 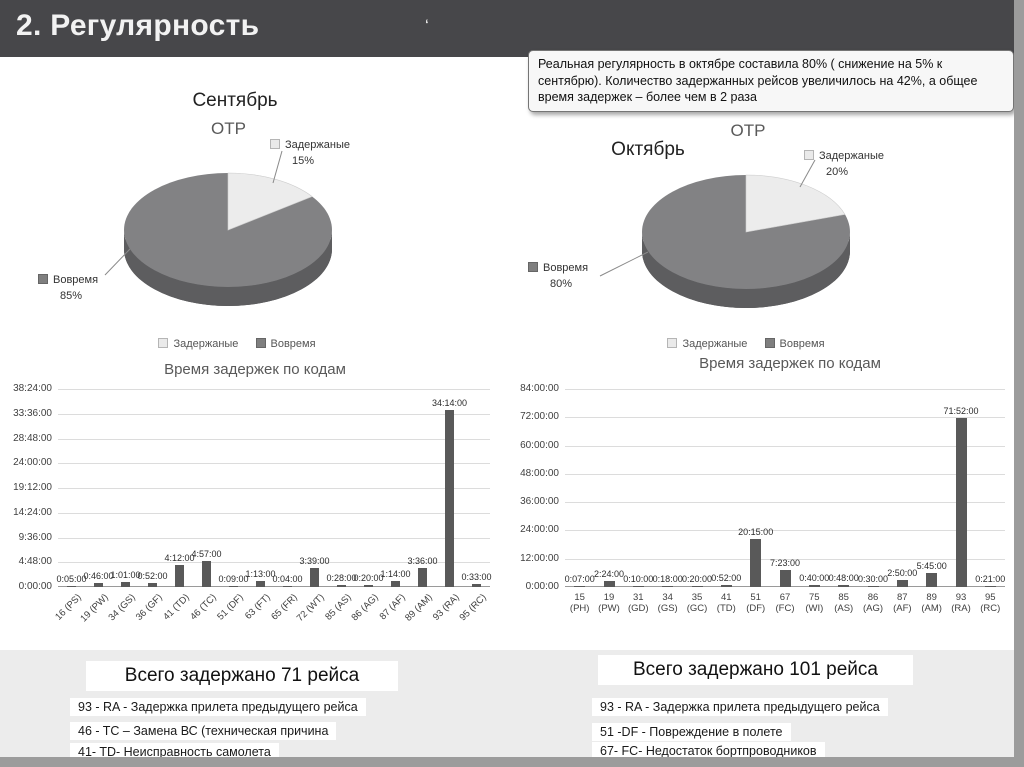 What do you see at coordinates (121, 608) in the screenshot?
I see `x-axis-category-label: 34 (GS)` at bounding box center [121, 608].